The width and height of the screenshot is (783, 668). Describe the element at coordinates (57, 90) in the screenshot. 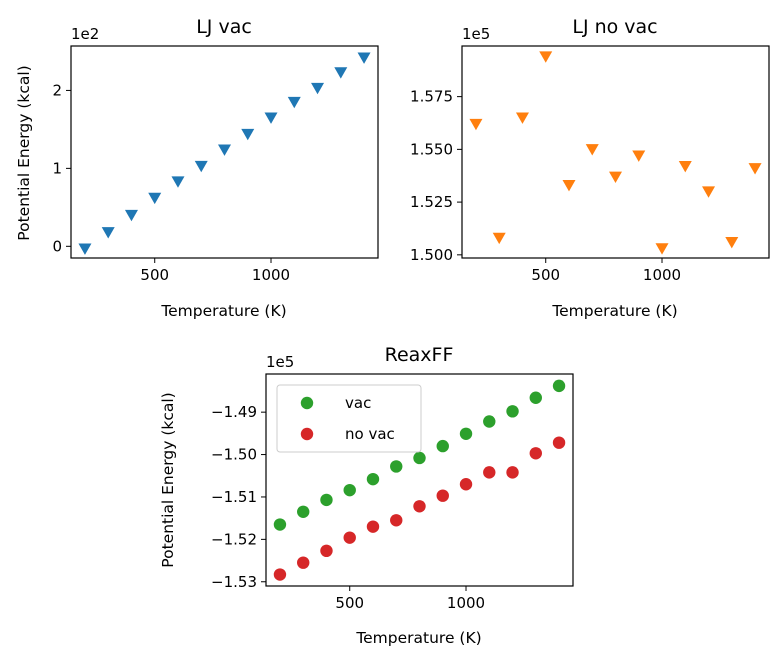

I see `y-tick-label: 2` at that location.